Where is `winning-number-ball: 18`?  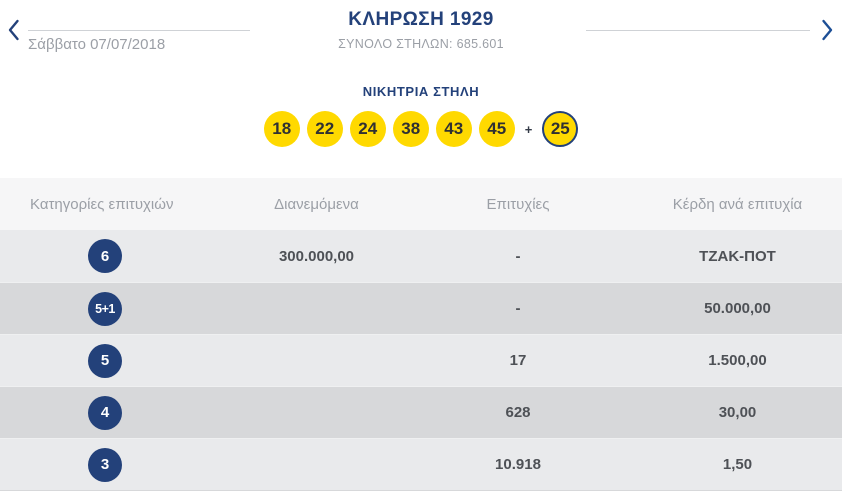
winning-number-ball: 18 is located at coordinates (281, 129).